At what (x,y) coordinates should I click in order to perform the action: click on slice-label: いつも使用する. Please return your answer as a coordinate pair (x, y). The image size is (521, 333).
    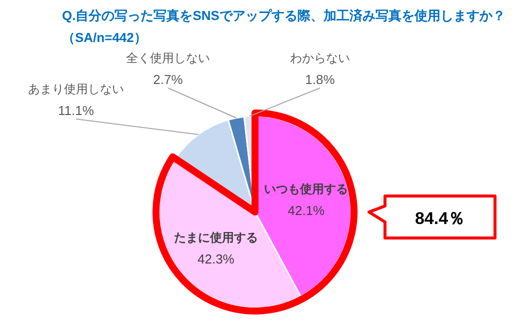
    Looking at the image, I should click on (306, 189).